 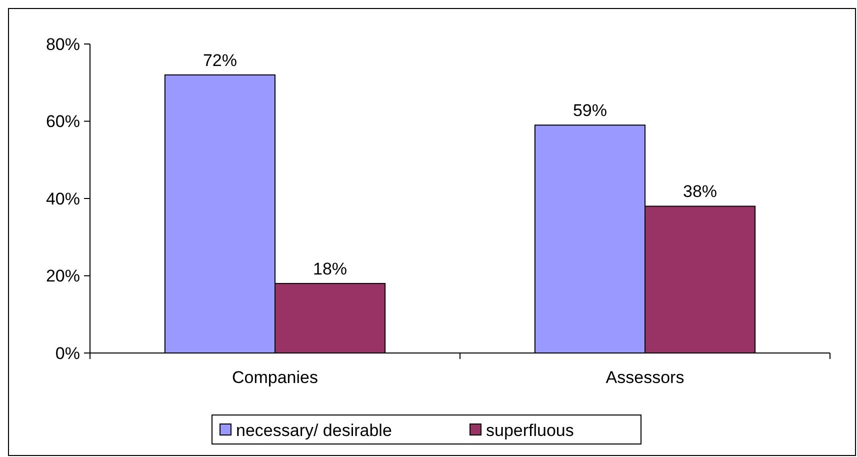 What do you see at coordinates (589, 110) in the screenshot?
I see `text: 59%` at bounding box center [589, 110].